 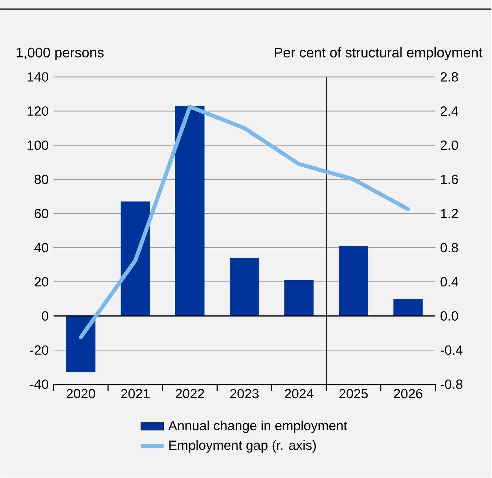 I want to click on y2-tick-label: 0.4, so click(x=449, y=282).